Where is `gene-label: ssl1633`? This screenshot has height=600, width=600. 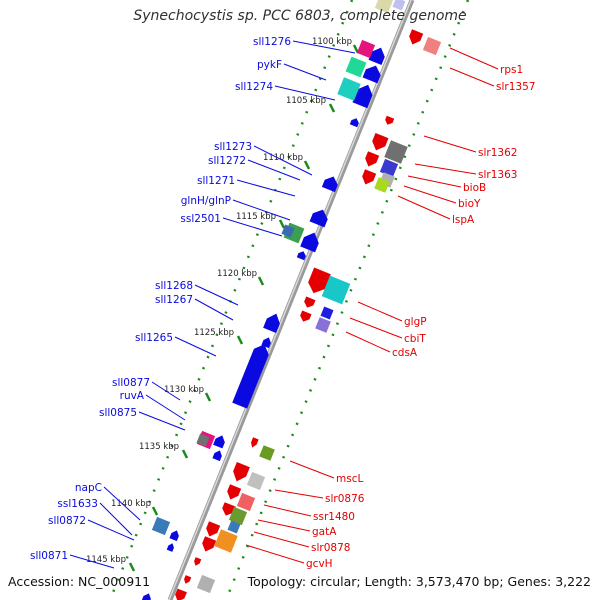
gene-label: ssl1633 is located at coordinates (77, 504).